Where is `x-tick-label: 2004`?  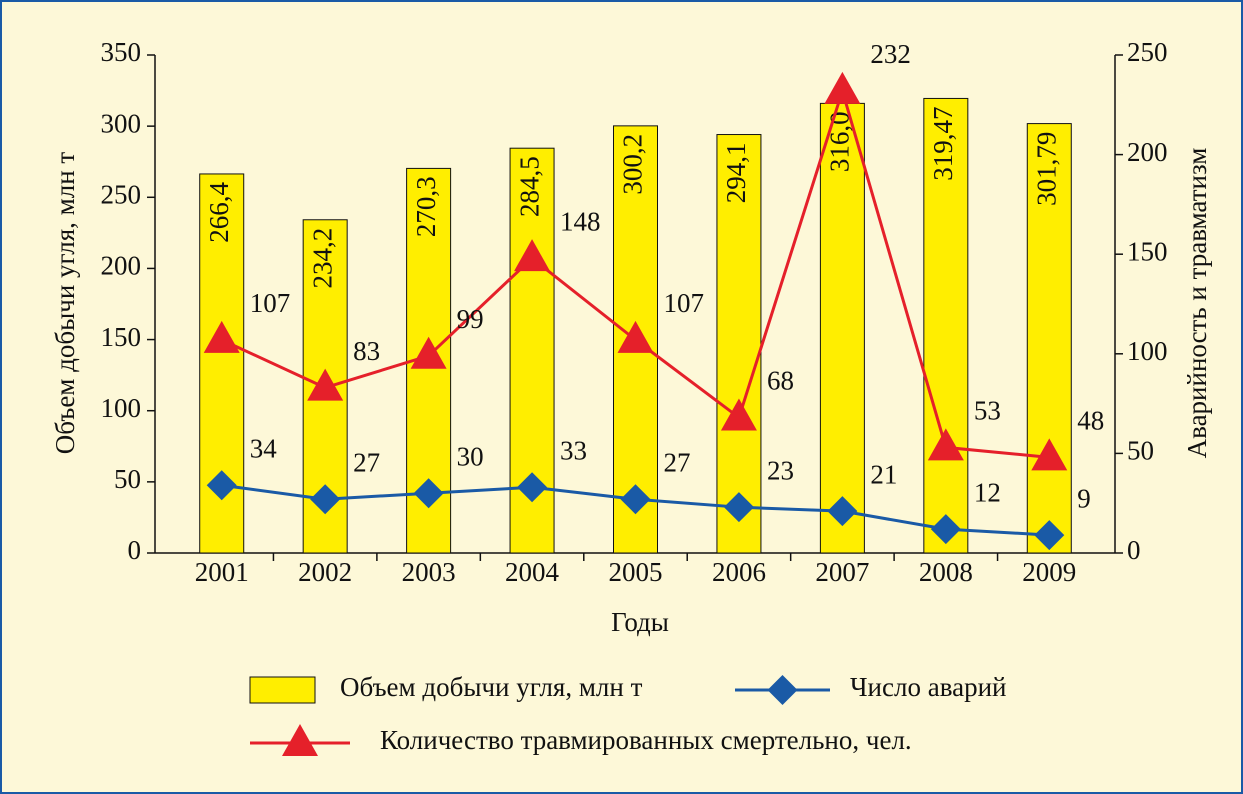
x-tick-label: 2004 is located at coordinates (532, 572).